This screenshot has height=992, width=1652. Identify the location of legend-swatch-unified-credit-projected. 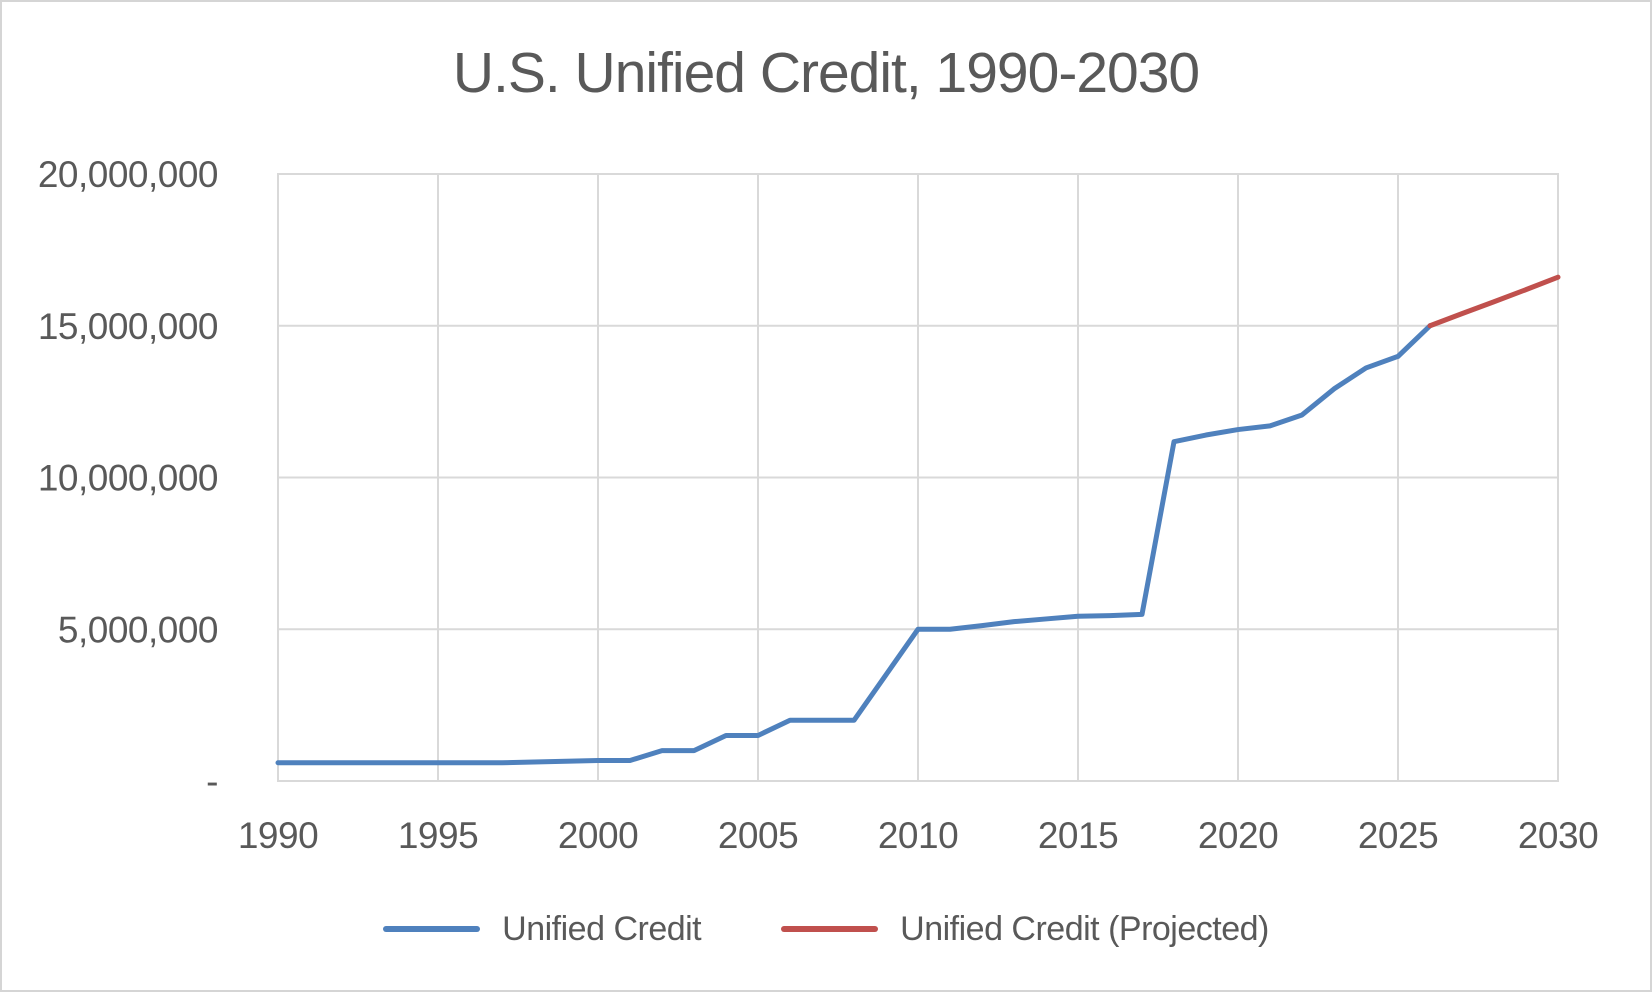
(830, 929).